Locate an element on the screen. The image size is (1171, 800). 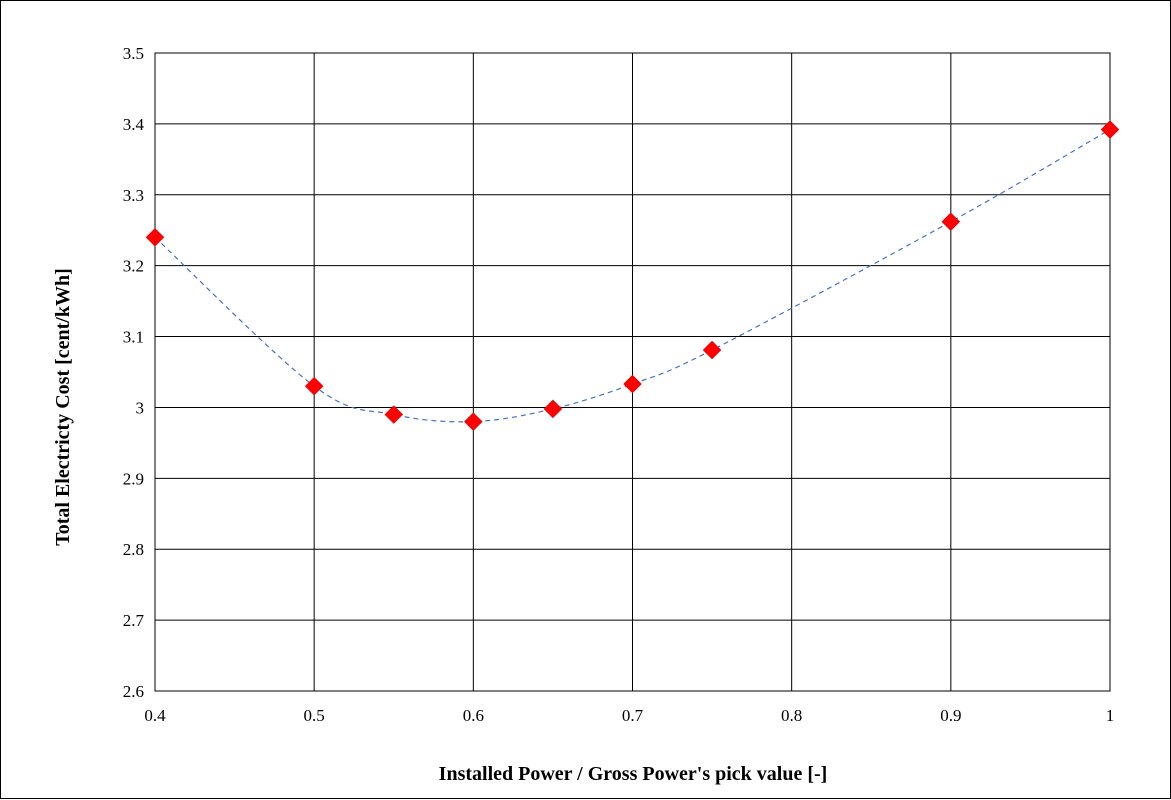
y-tick-label: 3.4 is located at coordinates (134, 124).